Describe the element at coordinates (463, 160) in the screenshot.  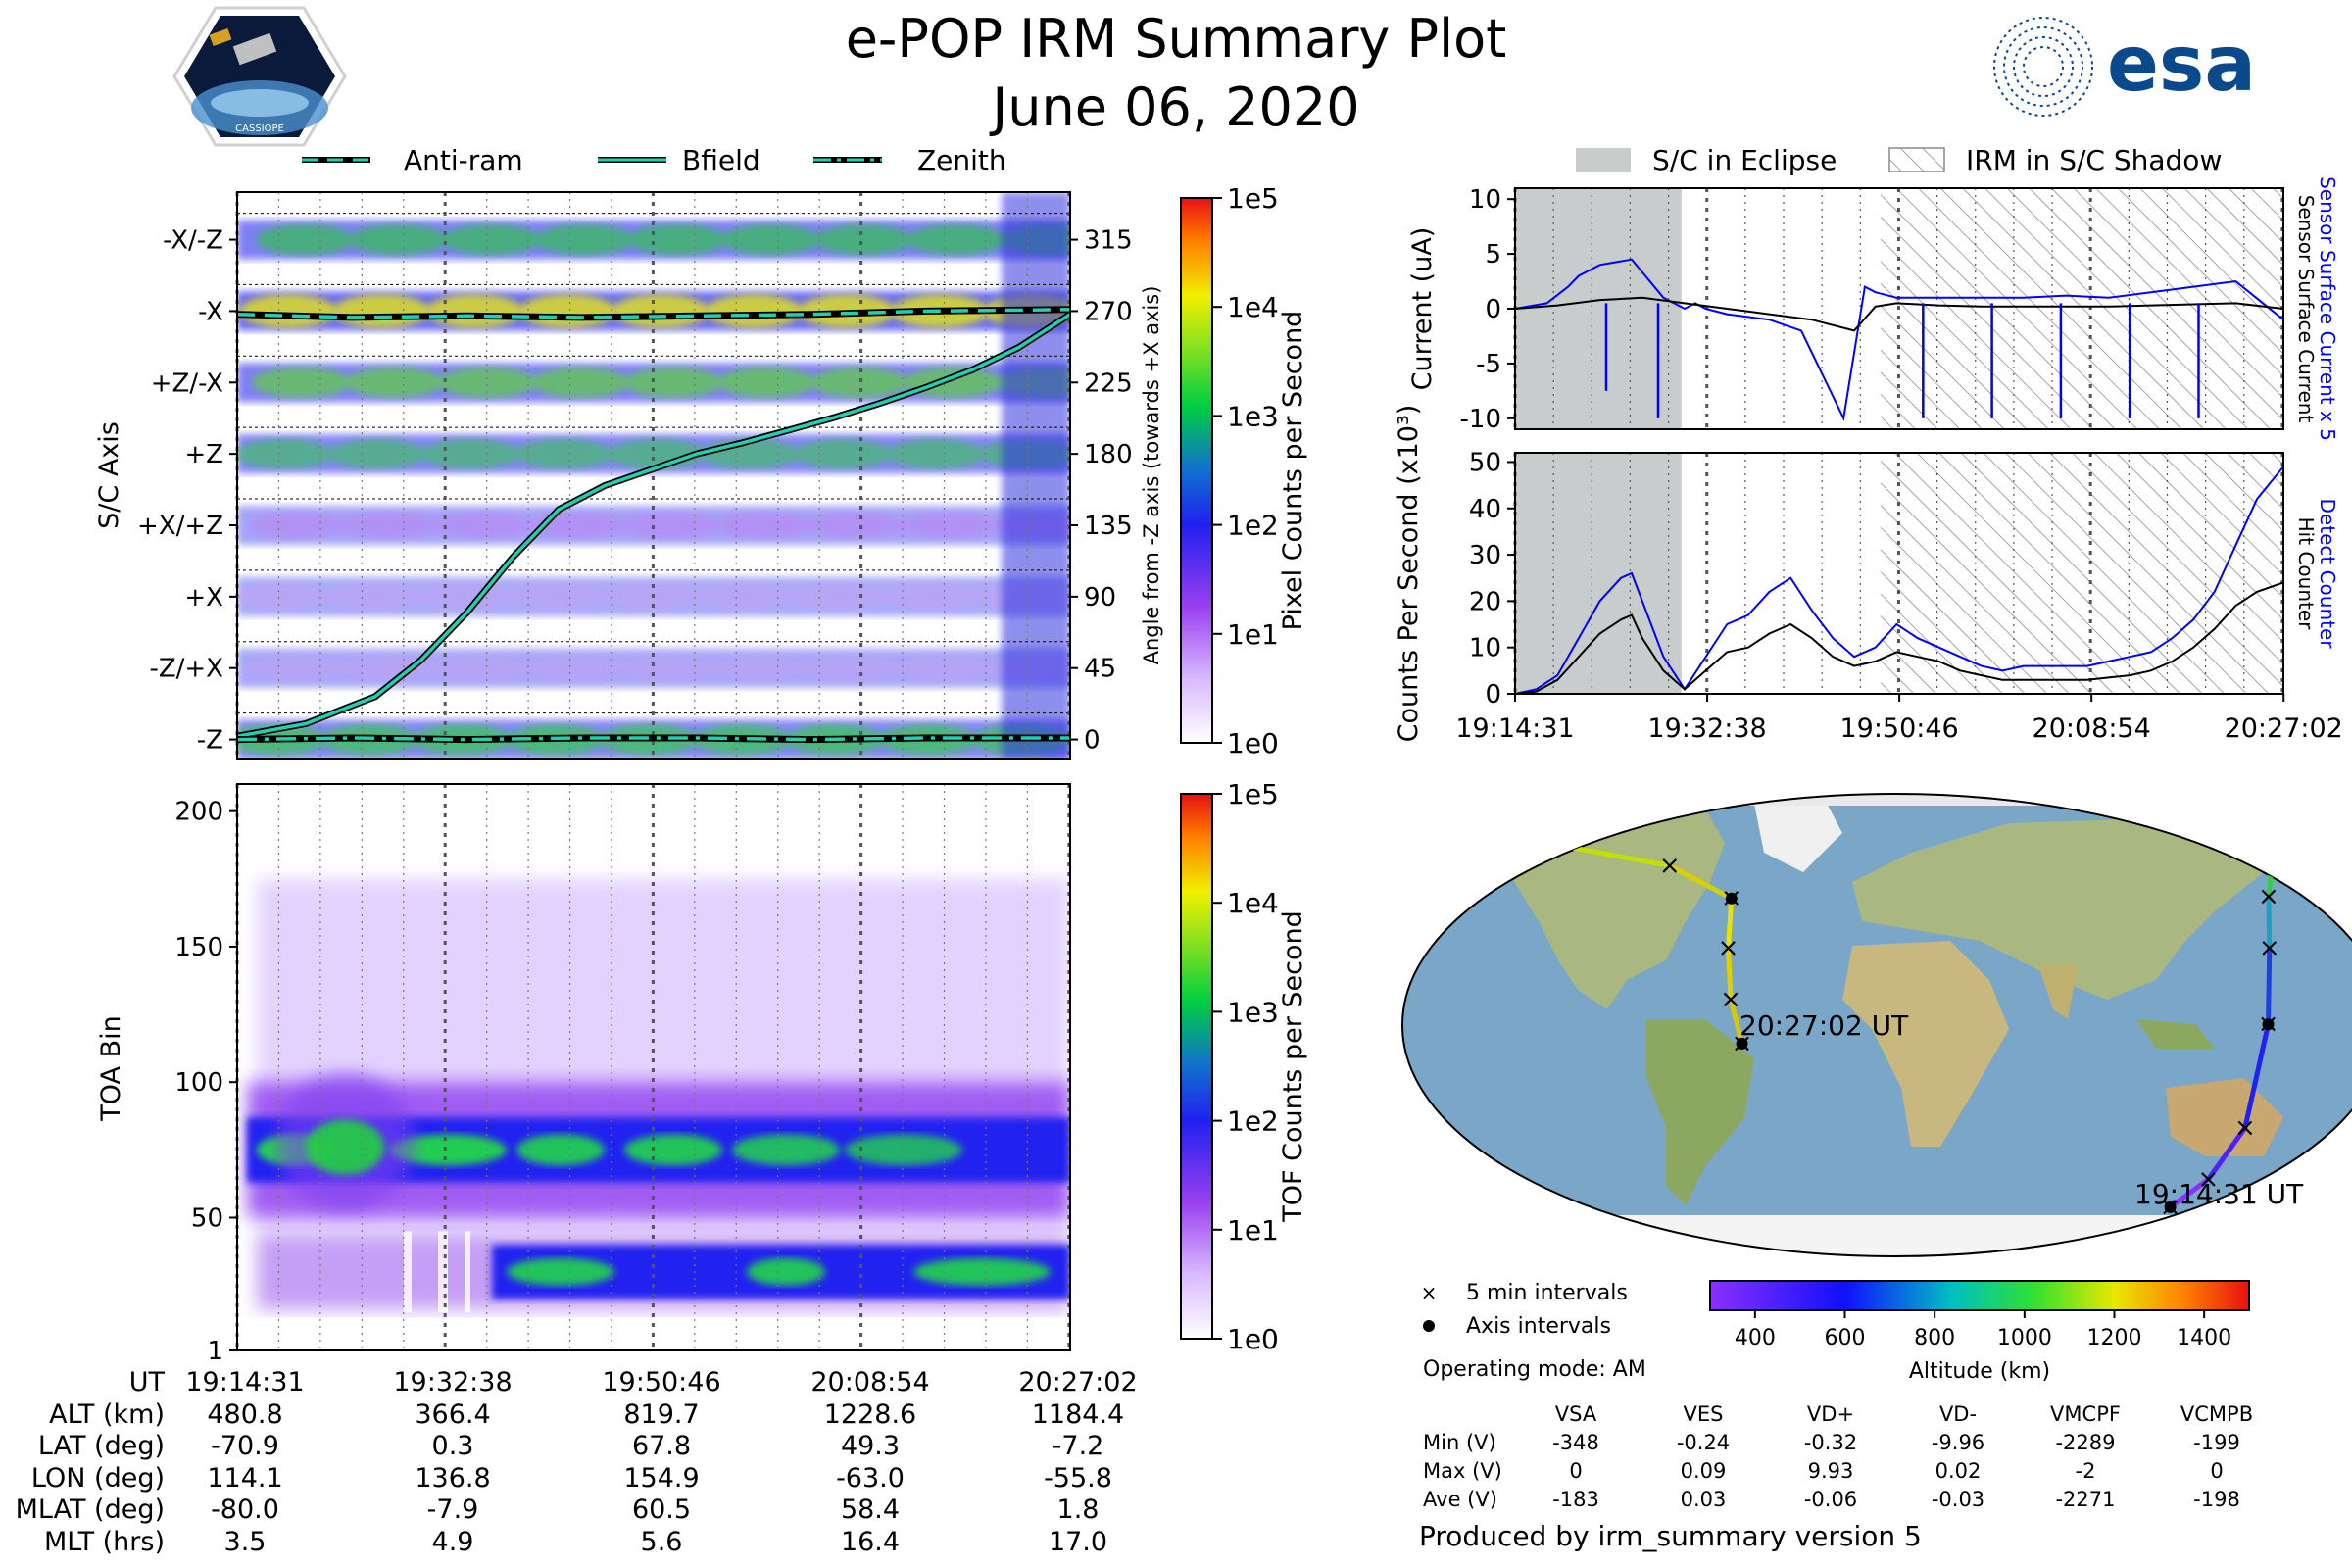
I see `legend-anti-ram: Anti-ram` at that location.